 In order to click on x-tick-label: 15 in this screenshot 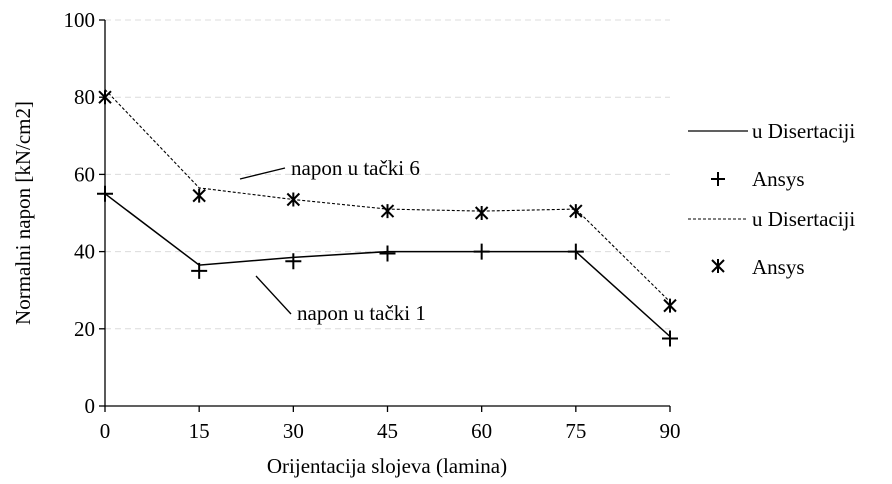, I will do `click(199, 431)`.